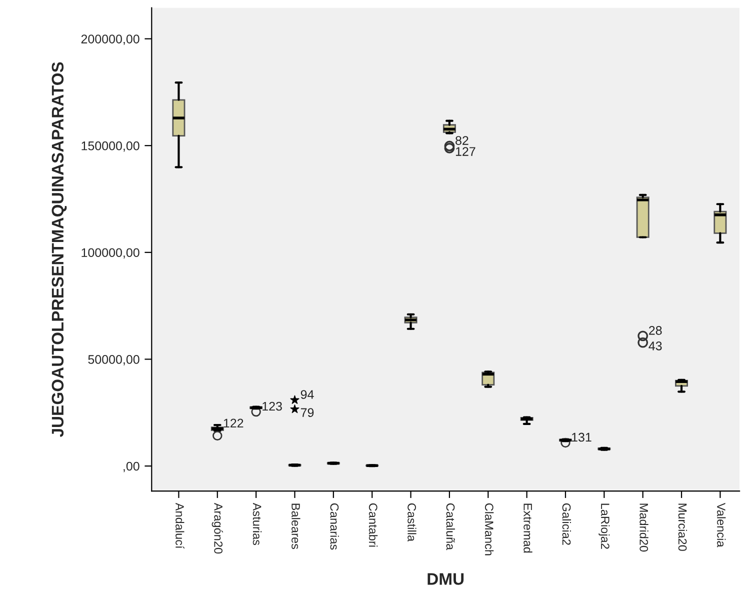 The image size is (747, 601). What do you see at coordinates (296, 526) in the screenshot?
I see `x-tick-label: Baleares` at bounding box center [296, 526].